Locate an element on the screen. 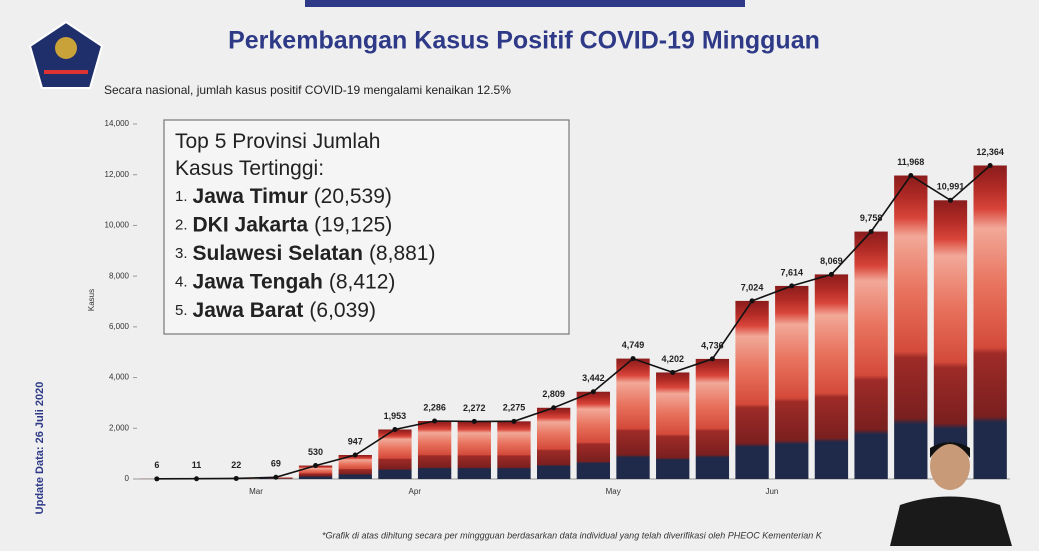  item-part: (19,125) is located at coordinates (353, 224).